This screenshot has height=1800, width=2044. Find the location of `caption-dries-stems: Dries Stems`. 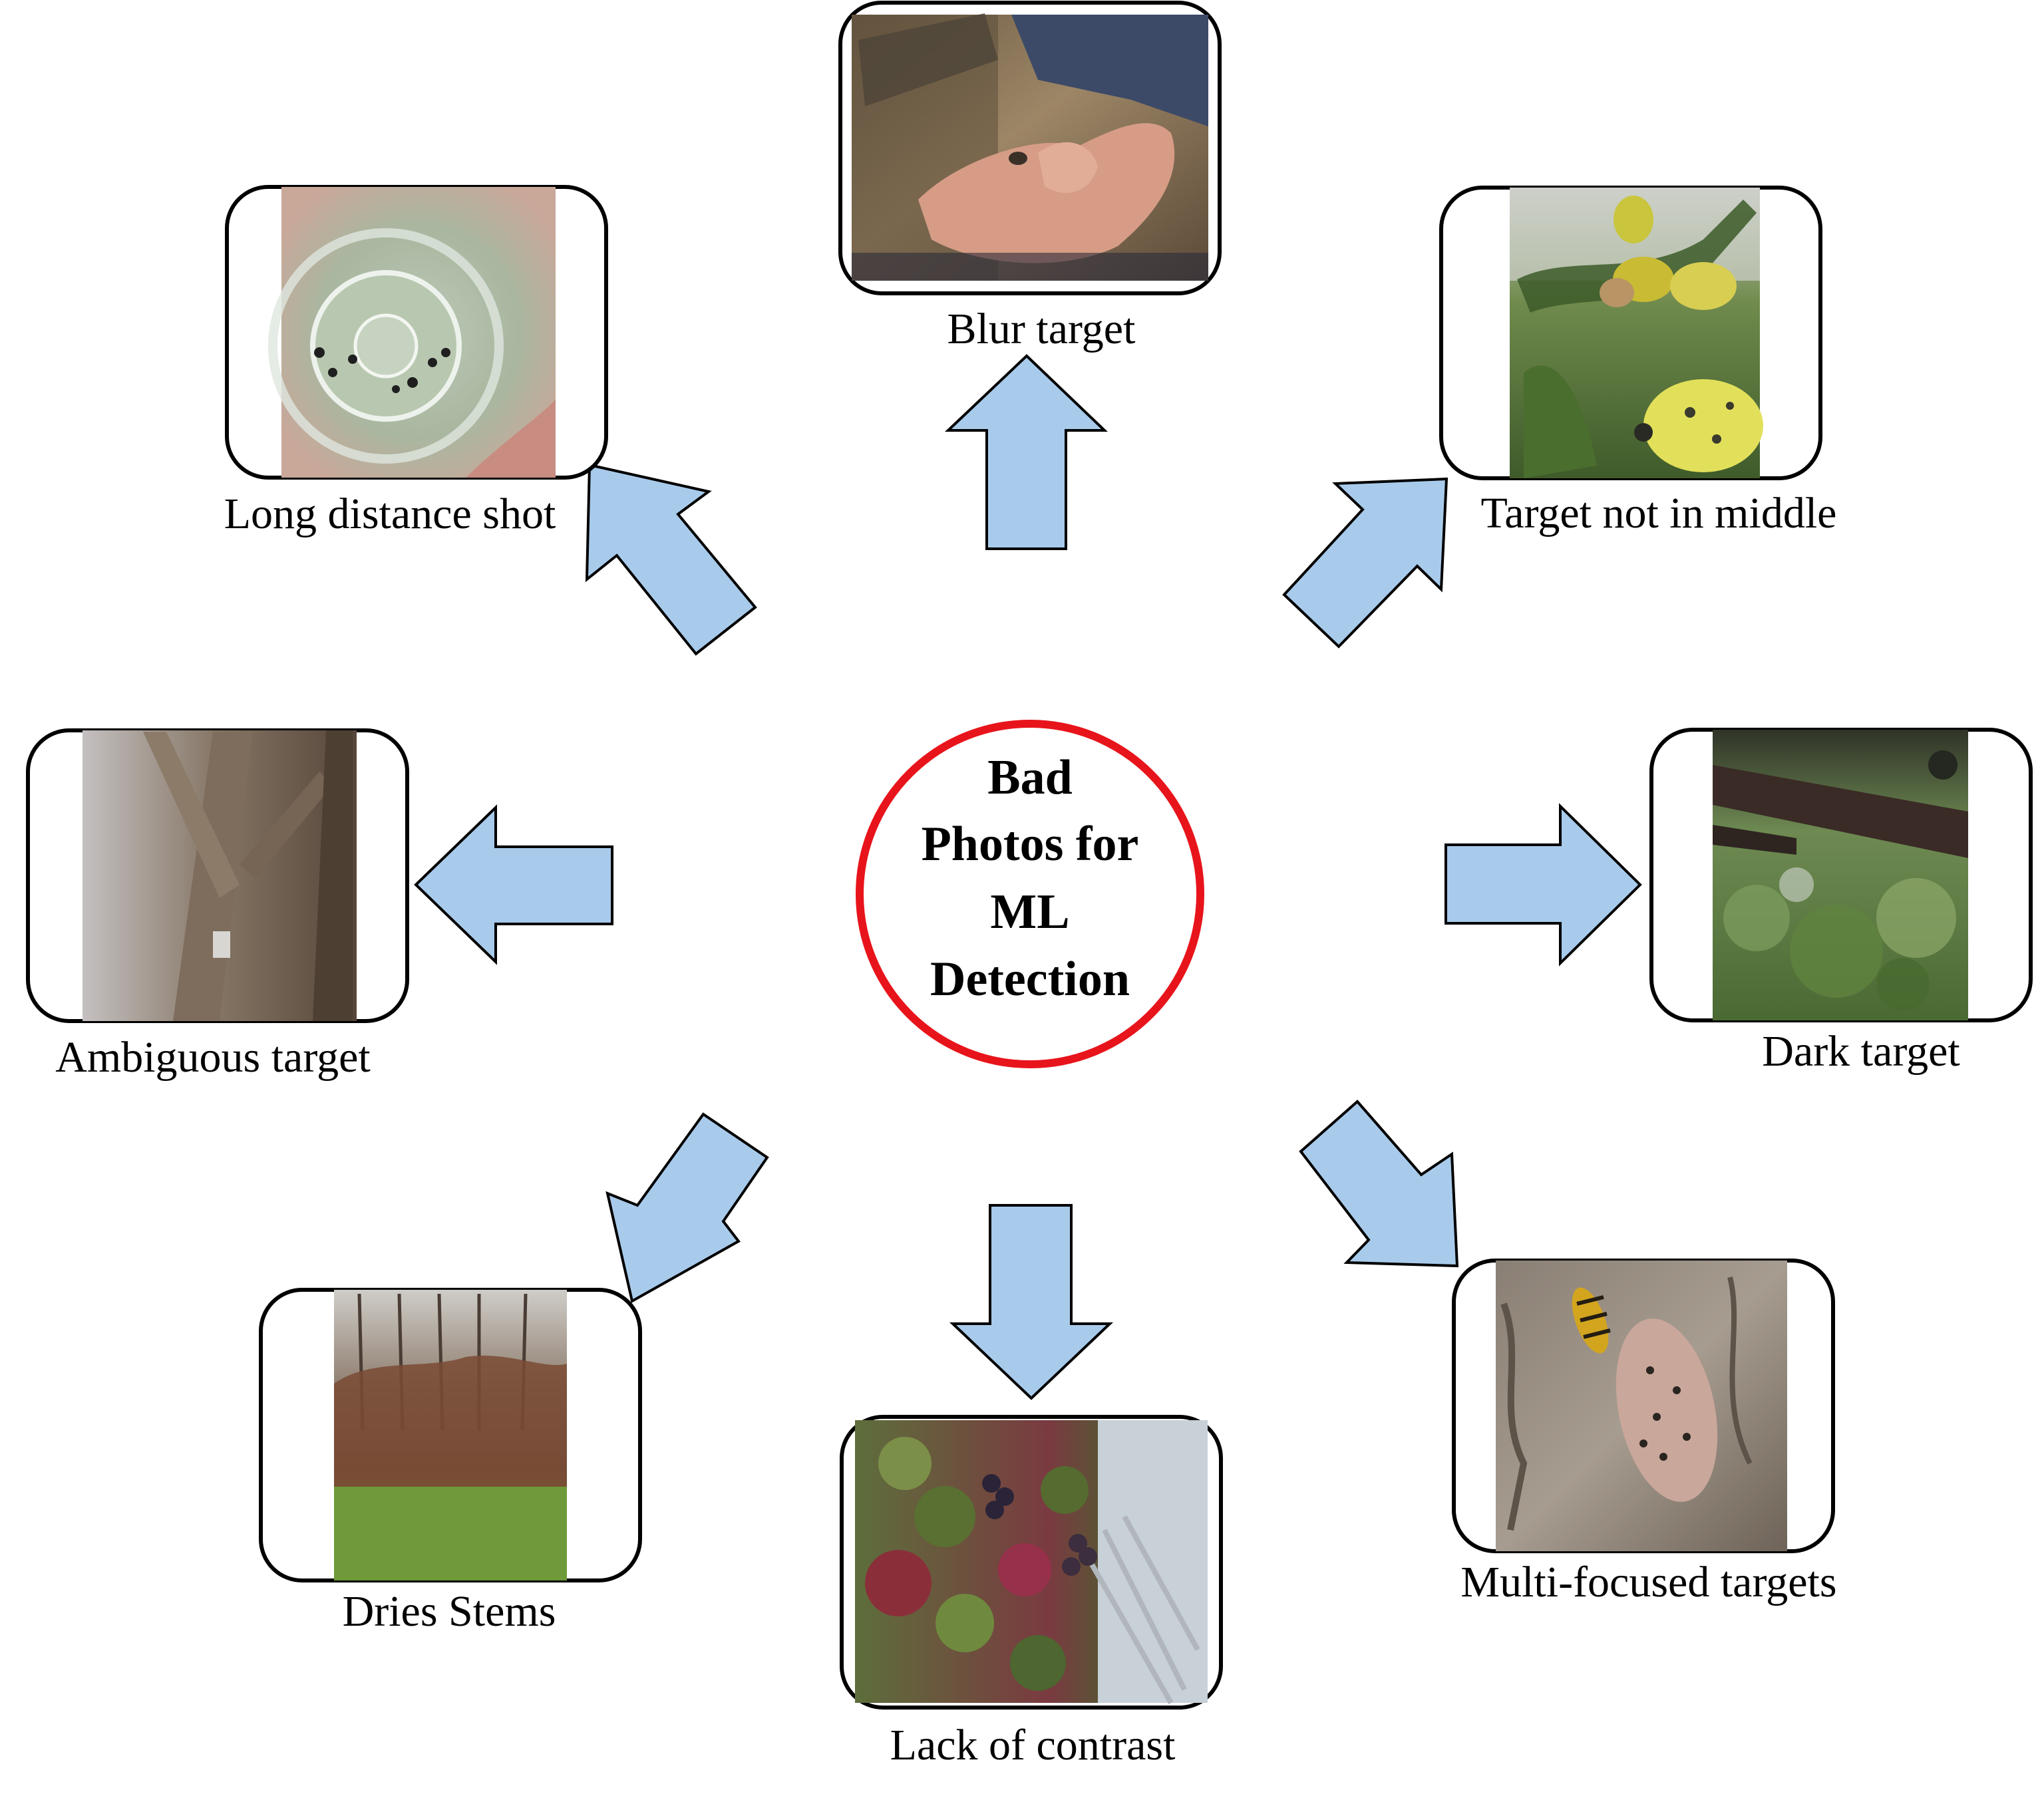

caption-dries-stems: Dries Stems is located at coordinates (450, 1611).